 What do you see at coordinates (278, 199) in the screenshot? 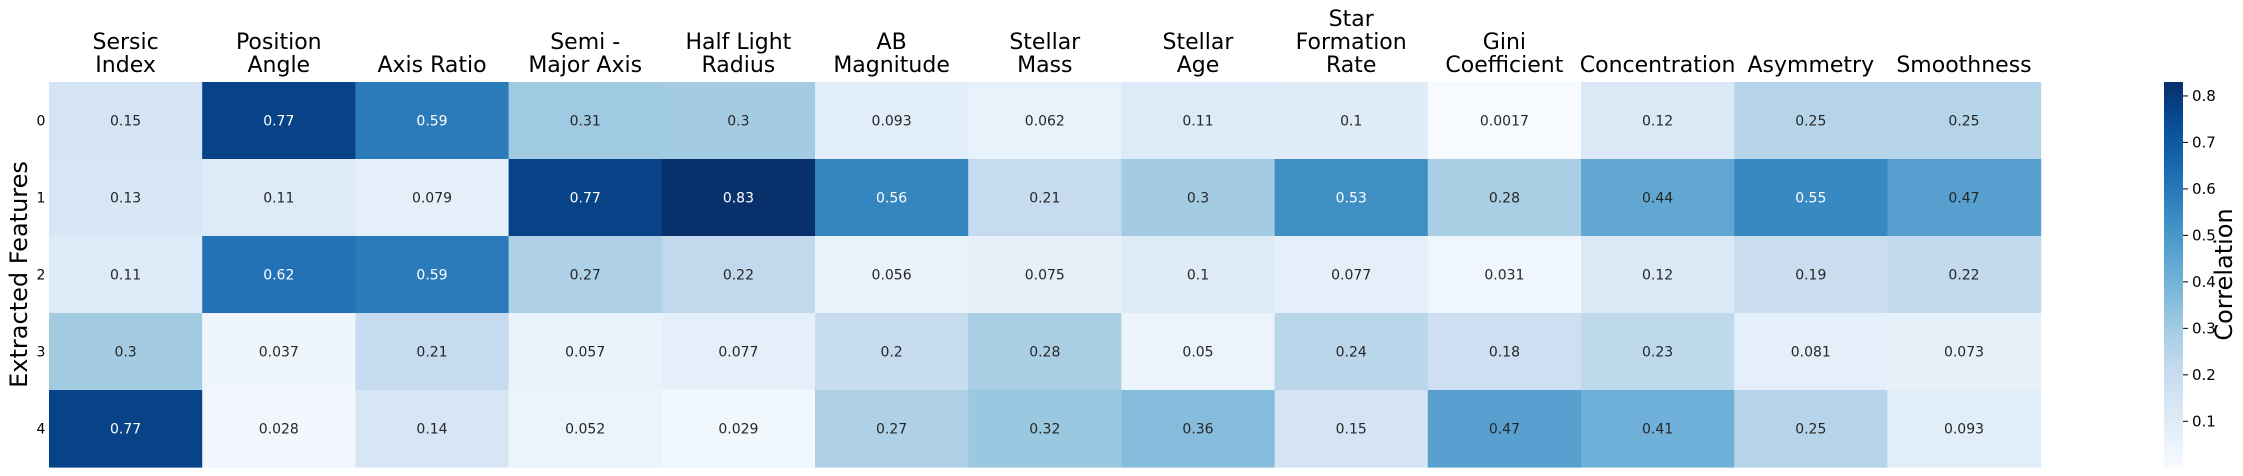
I see `cell-value-label: 0.11` at bounding box center [278, 199].